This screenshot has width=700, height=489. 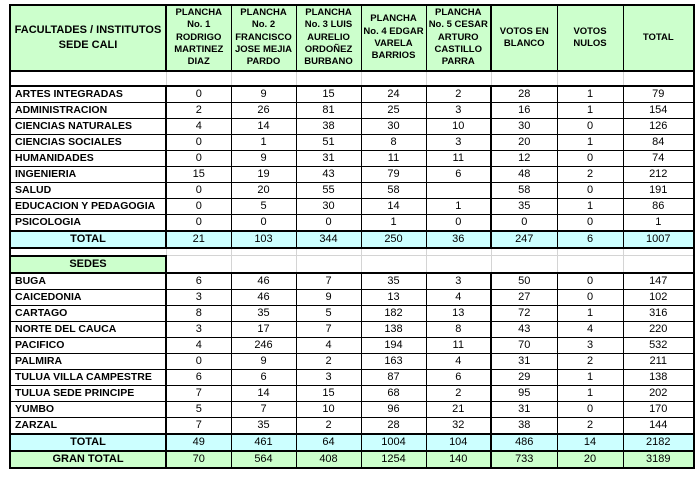 I want to click on table-row: TULUA VILLA CAMPESTRE 6 6 3 87 6 29 1 138, so click(x=352, y=377).